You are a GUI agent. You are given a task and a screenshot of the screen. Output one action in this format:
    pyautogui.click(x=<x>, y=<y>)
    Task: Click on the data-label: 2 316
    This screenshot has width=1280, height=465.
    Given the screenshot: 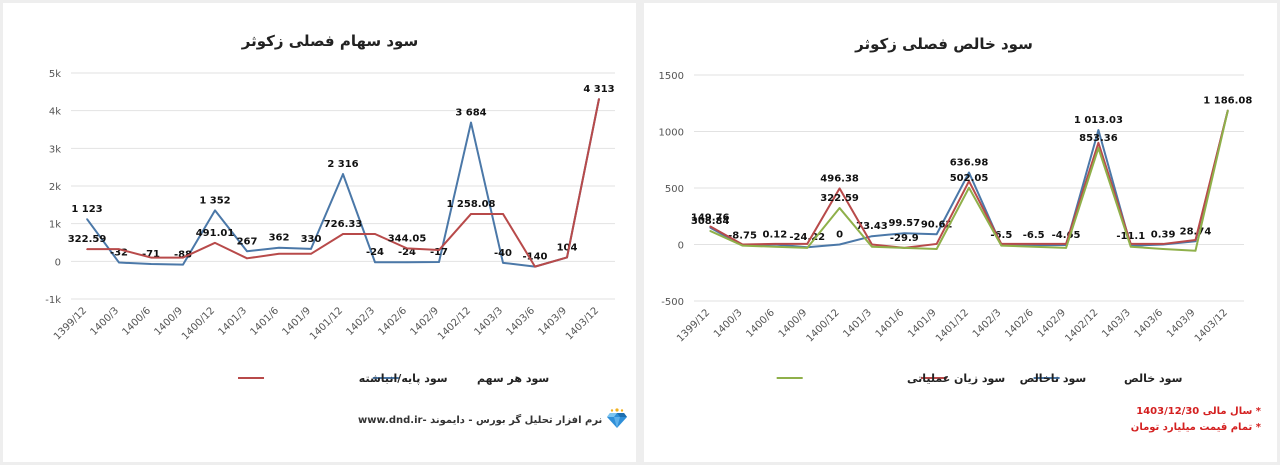 What is the action you would take?
    pyautogui.click(x=342, y=164)
    